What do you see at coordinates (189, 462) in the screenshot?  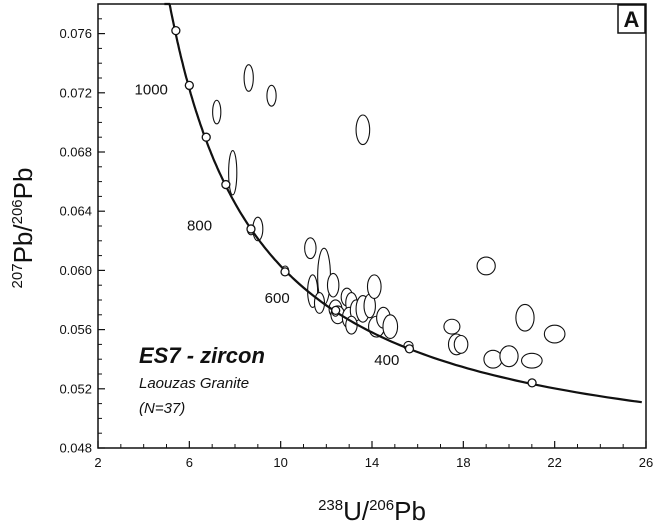 I see `x-tick-label: 6` at bounding box center [189, 462].